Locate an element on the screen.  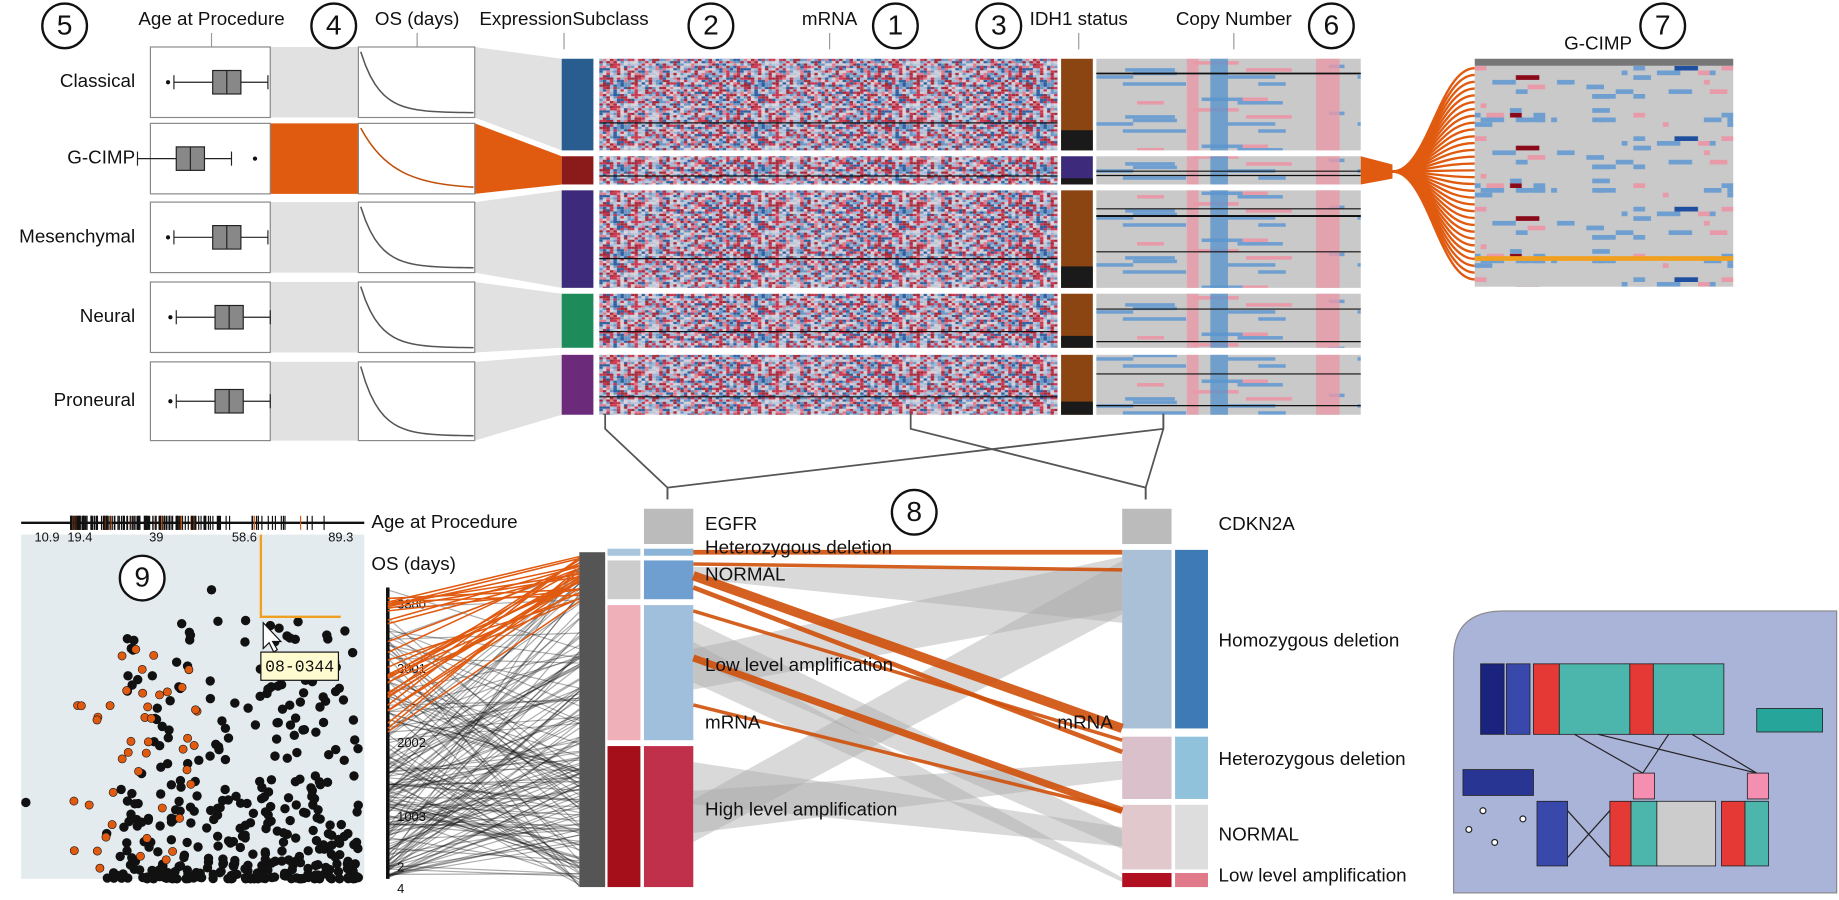
group-label: Homozygous deletion is located at coordinates (1309, 639).